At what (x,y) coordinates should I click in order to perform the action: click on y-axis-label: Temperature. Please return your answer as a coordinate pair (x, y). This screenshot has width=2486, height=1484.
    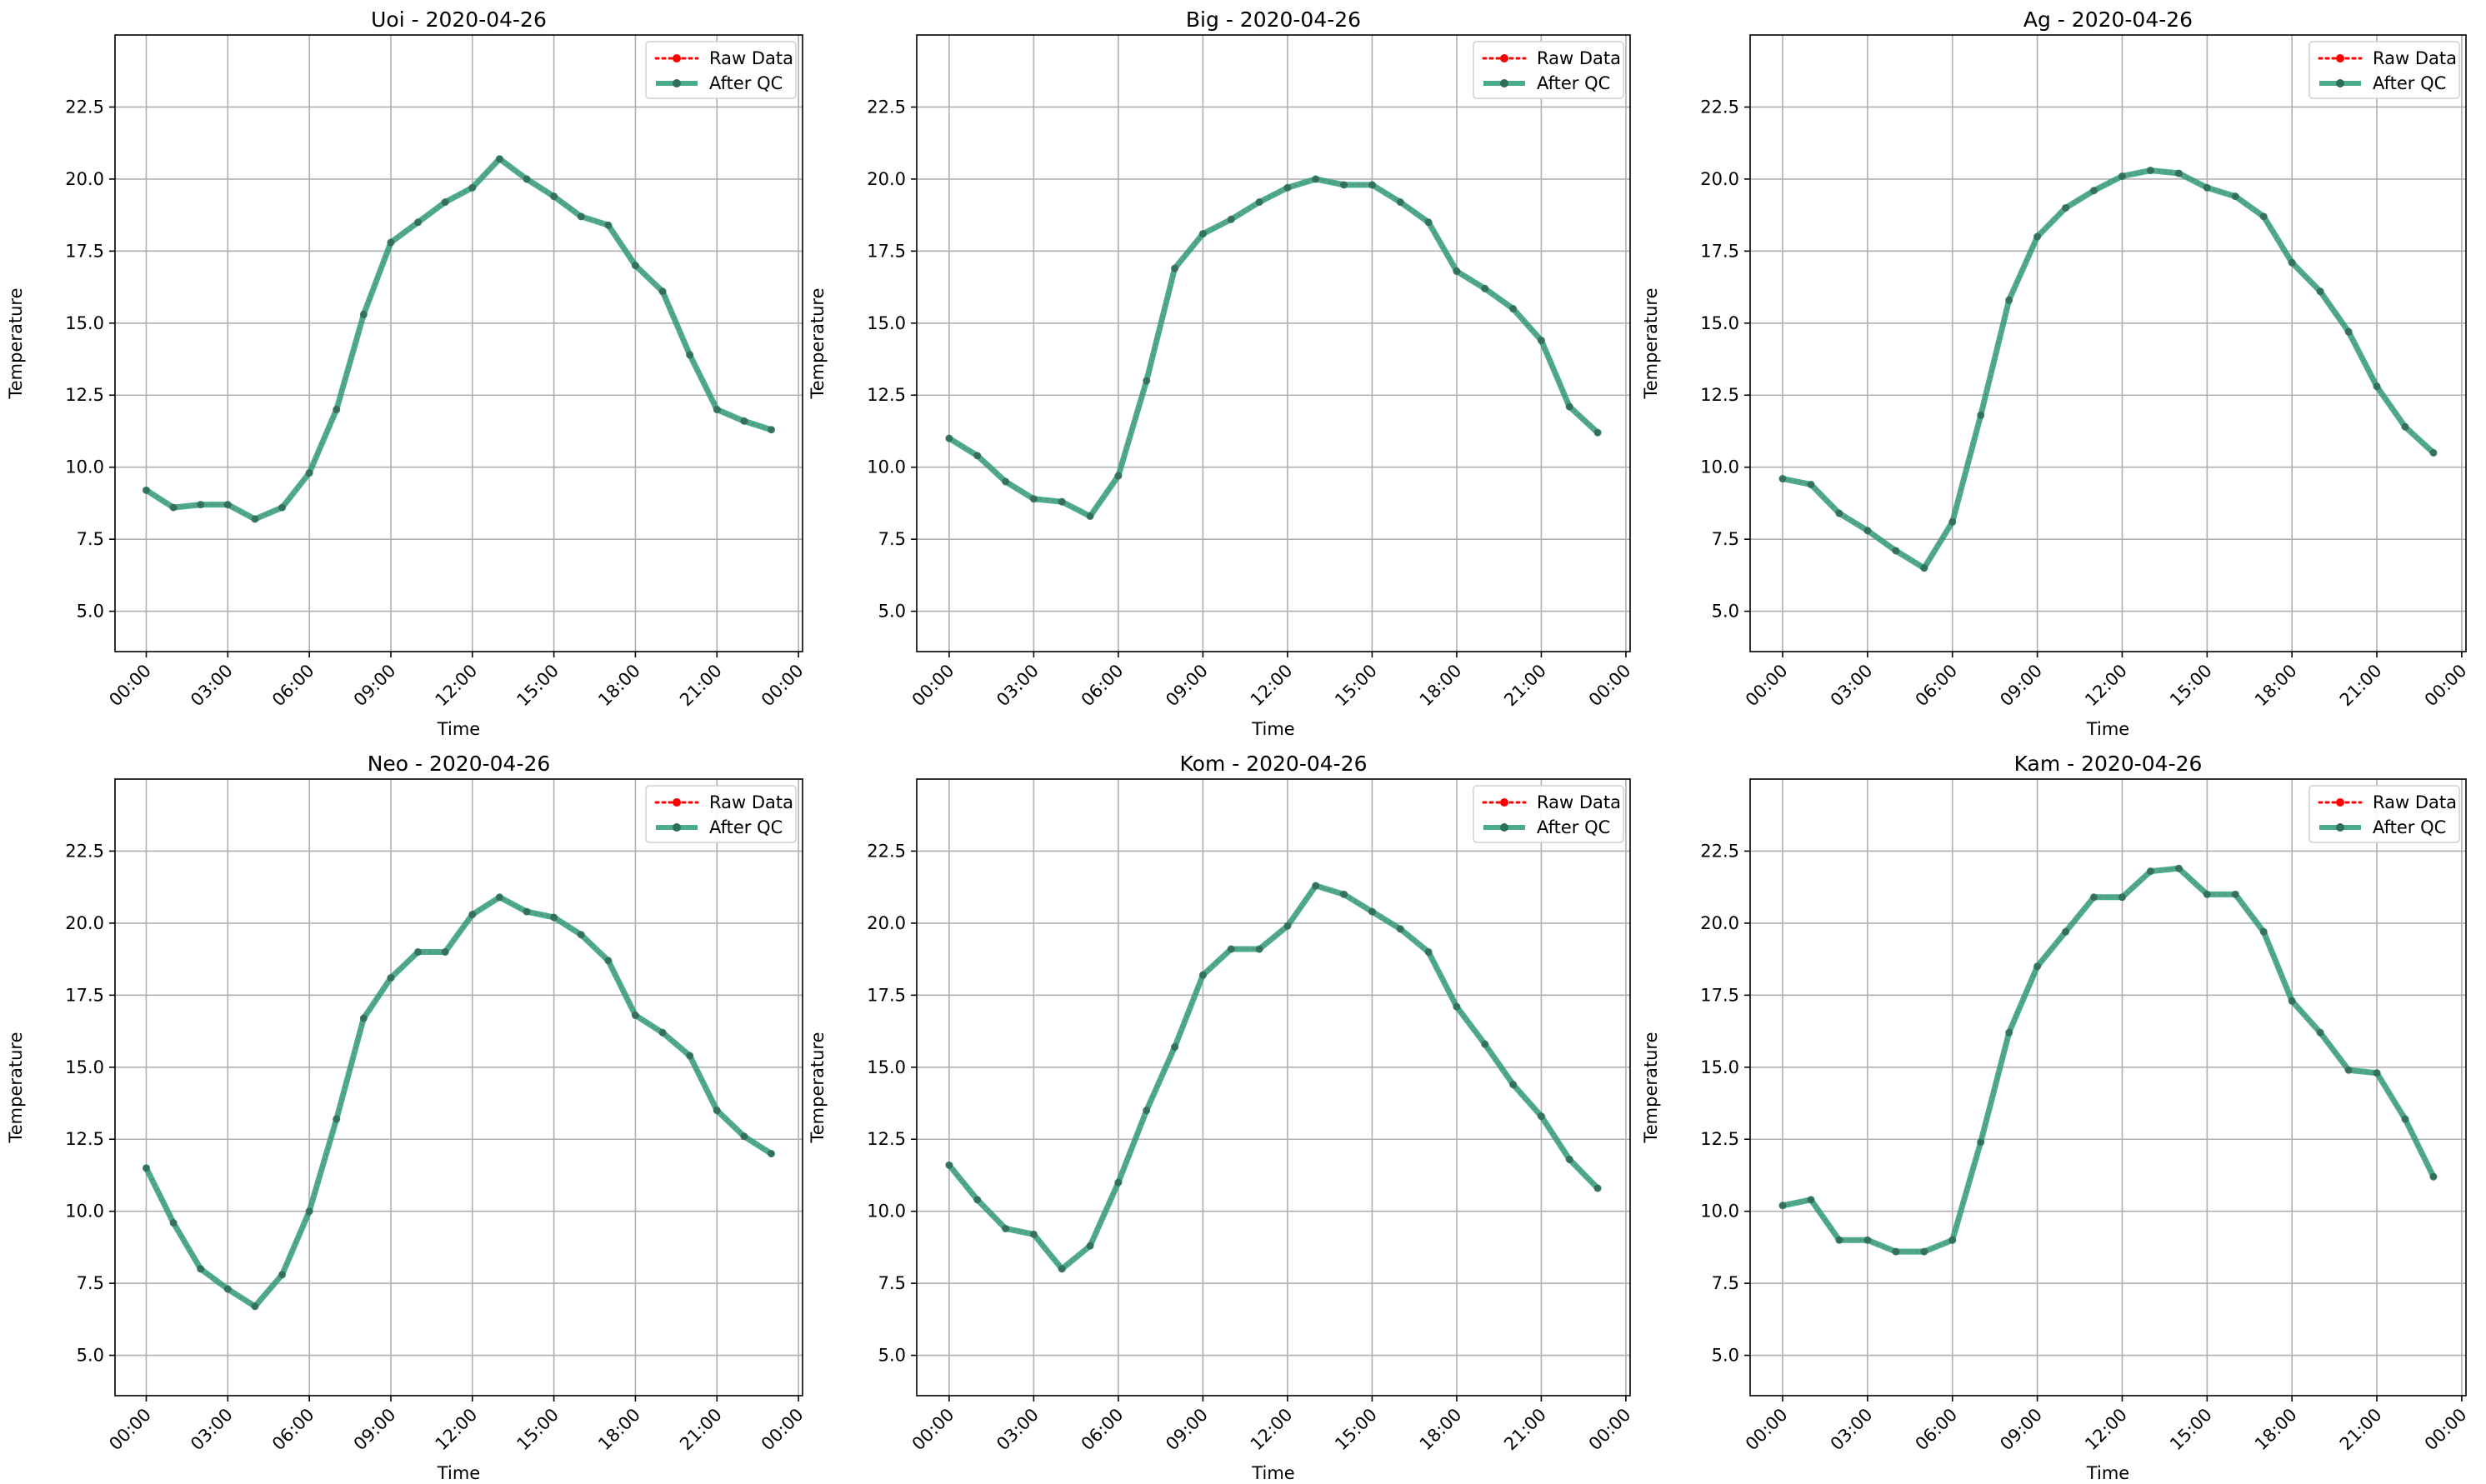
    Looking at the image, I should click on (1651, 343).